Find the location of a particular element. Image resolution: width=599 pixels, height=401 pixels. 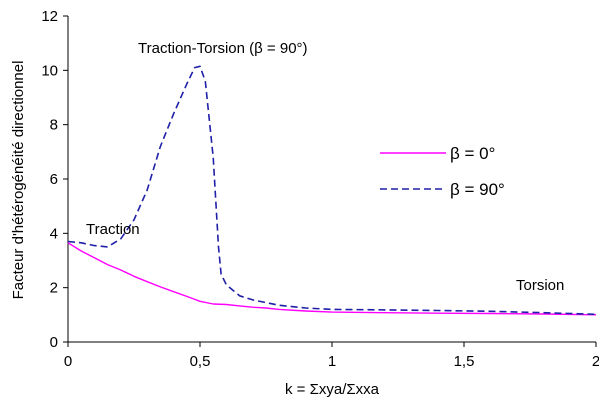

y-tick-label: 2 is located at coordinates (54, 288).